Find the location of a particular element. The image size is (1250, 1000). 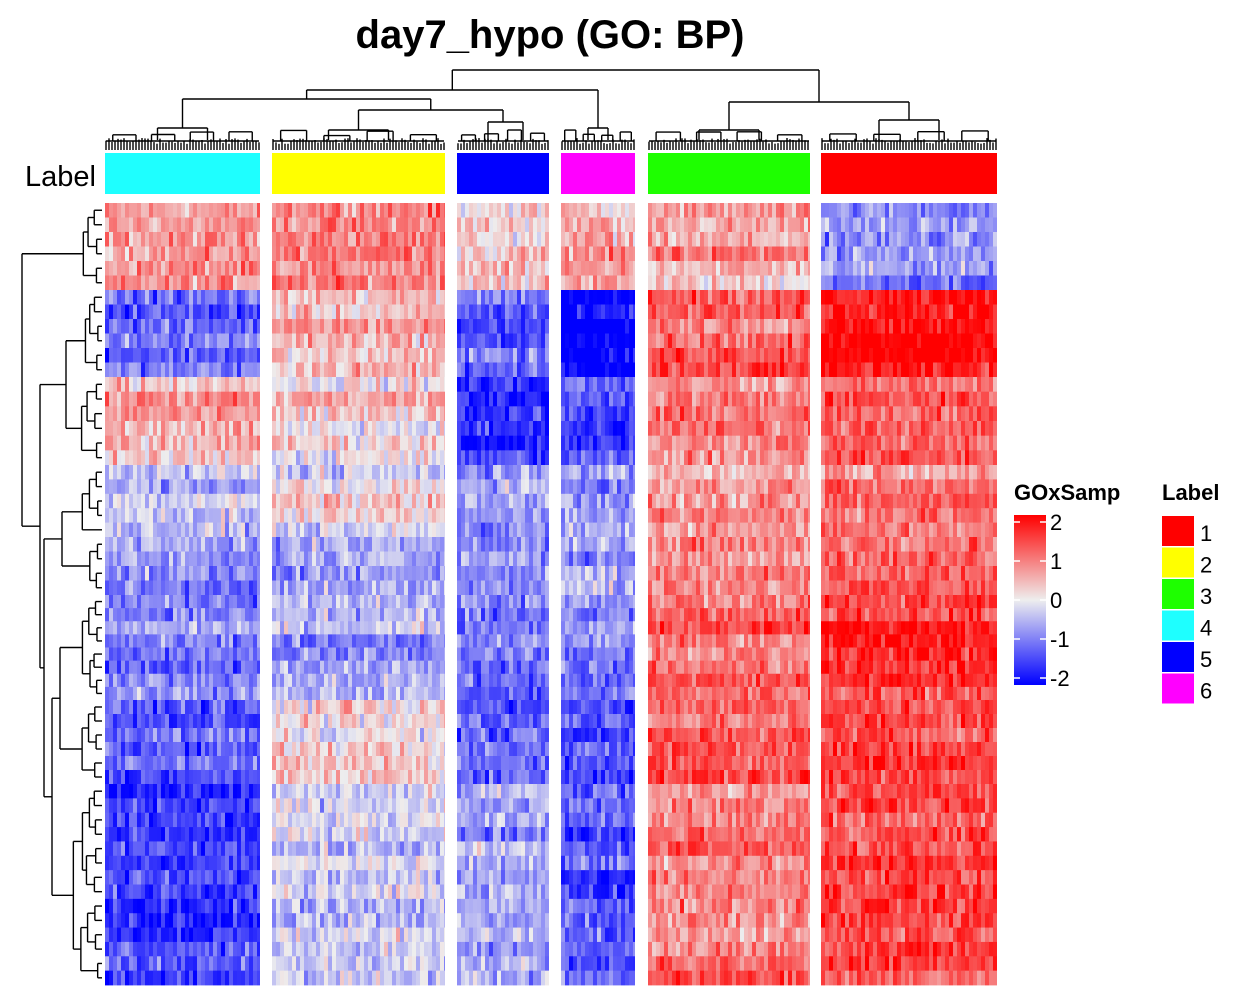

annotation-row-label: Label is located at coordinates (60, 177).